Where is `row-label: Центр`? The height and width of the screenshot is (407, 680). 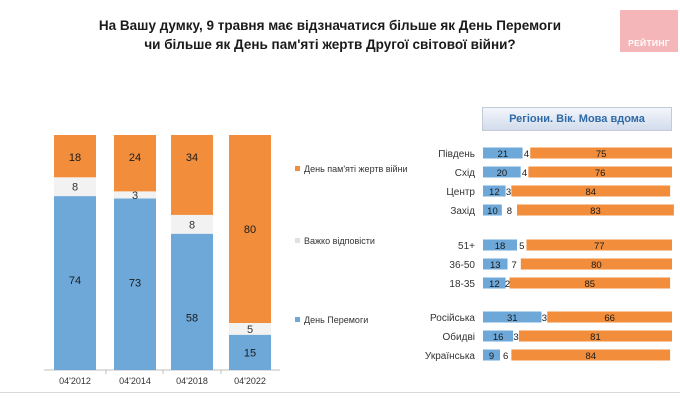
row-label: Центр is located at coordinates (460, 192).